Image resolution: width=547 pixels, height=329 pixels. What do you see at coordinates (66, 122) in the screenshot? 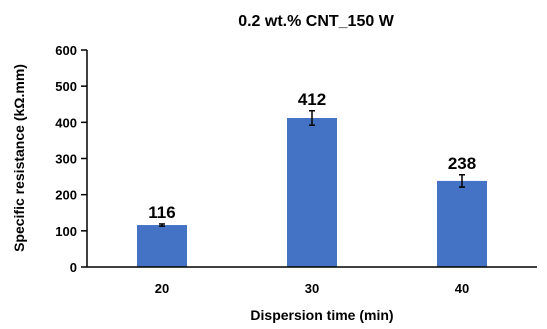
I see `y-tick-label: 400` at bounding box center [66, 122].